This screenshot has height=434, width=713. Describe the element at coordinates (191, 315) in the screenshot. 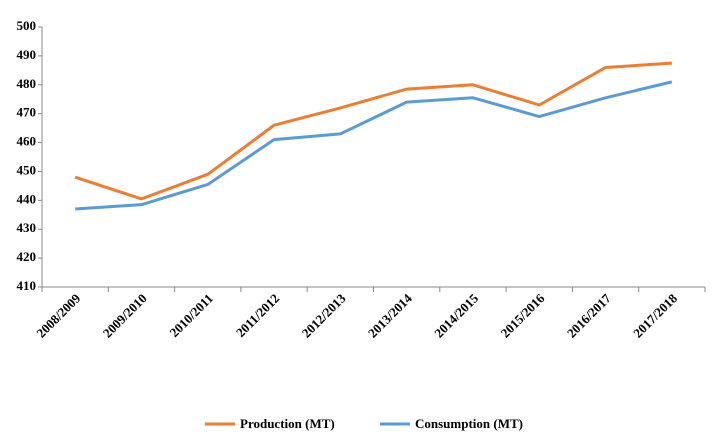

I see `x-tick-label: 2010/2011` at that location.